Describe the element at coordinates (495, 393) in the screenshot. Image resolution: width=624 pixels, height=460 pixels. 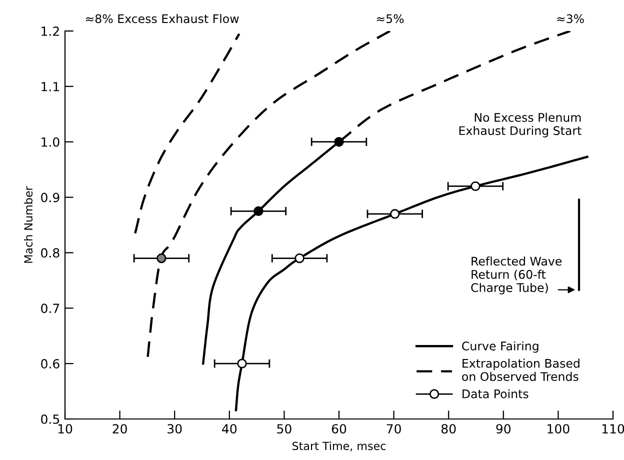
I see `legend-label: Data Points` at that location.